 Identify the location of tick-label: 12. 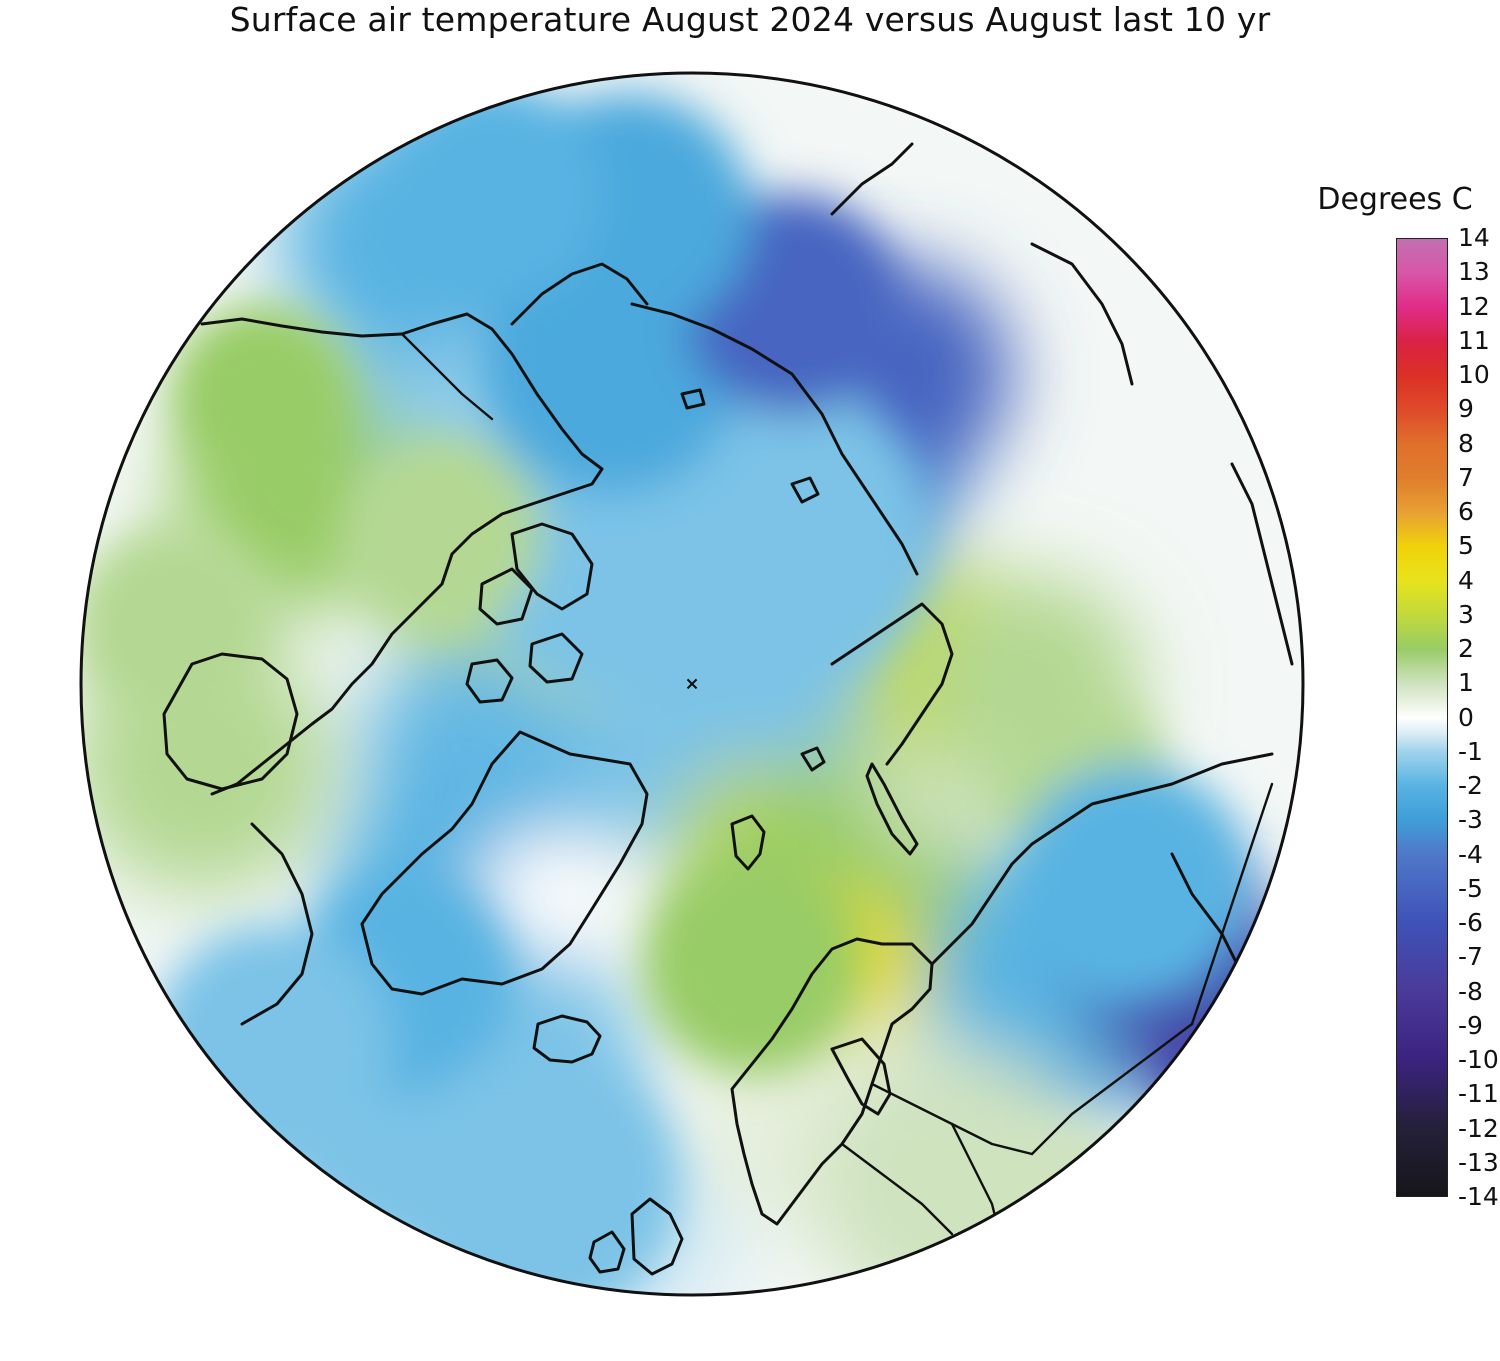
(1474, 306).